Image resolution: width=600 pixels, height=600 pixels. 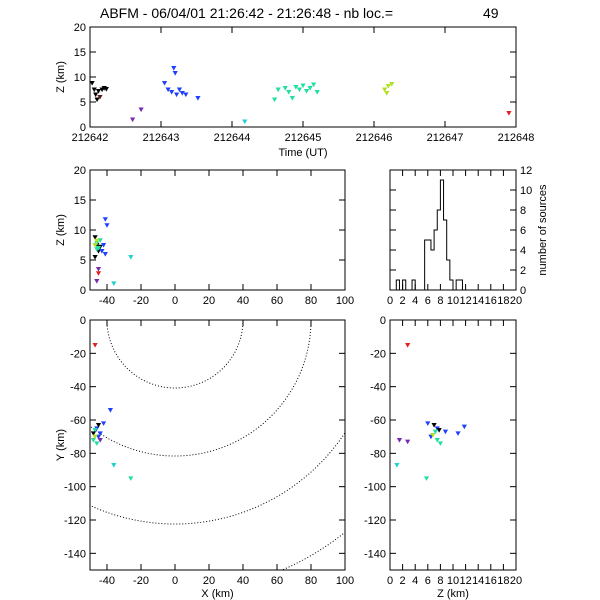 I want to click on x-tick-label: 212647, so click(x=445, y=138).